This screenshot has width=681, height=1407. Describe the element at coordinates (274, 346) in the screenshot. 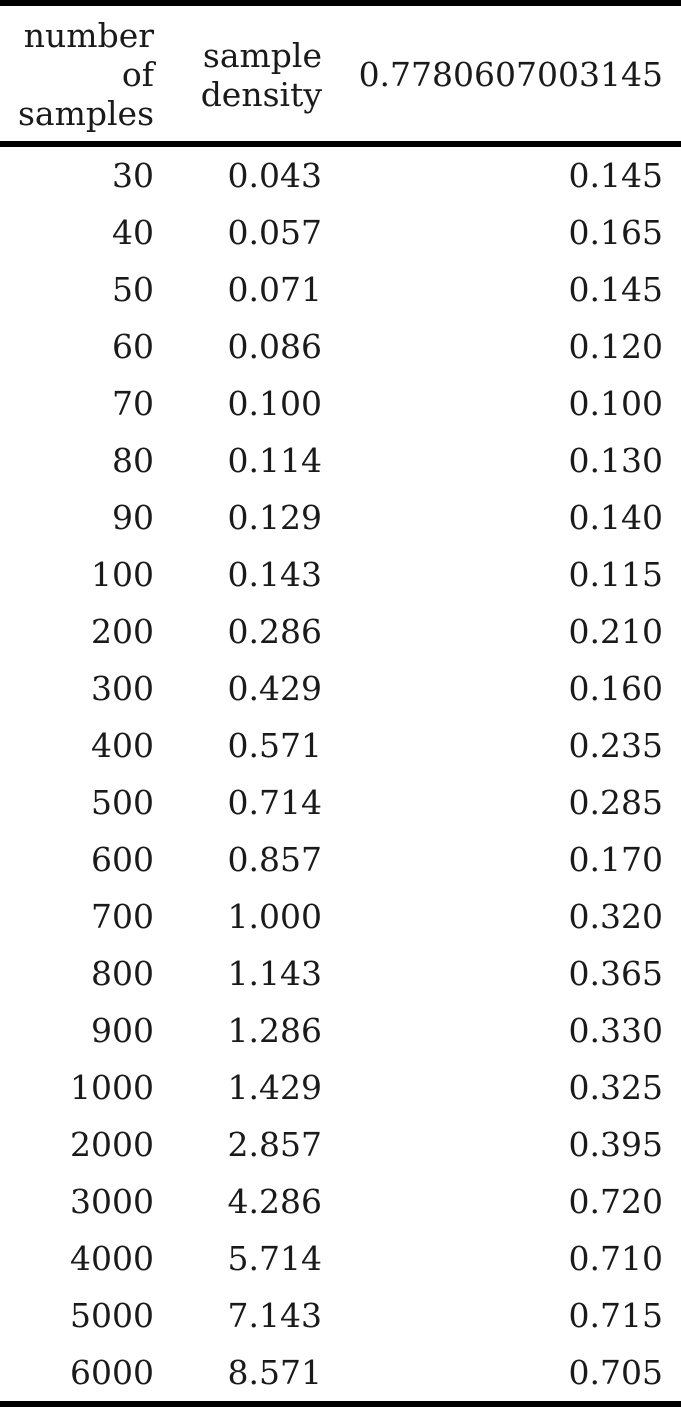

I see `table-cell: 0.086` at that location.